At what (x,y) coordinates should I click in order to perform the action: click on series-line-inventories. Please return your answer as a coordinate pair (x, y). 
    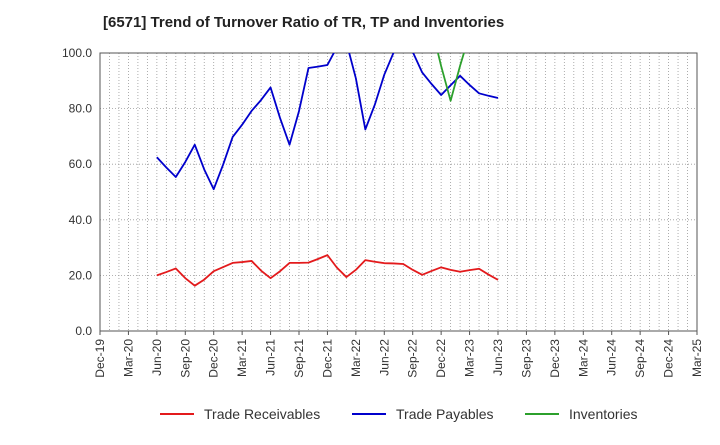
    Looking at the image, I should click on (451, 77).